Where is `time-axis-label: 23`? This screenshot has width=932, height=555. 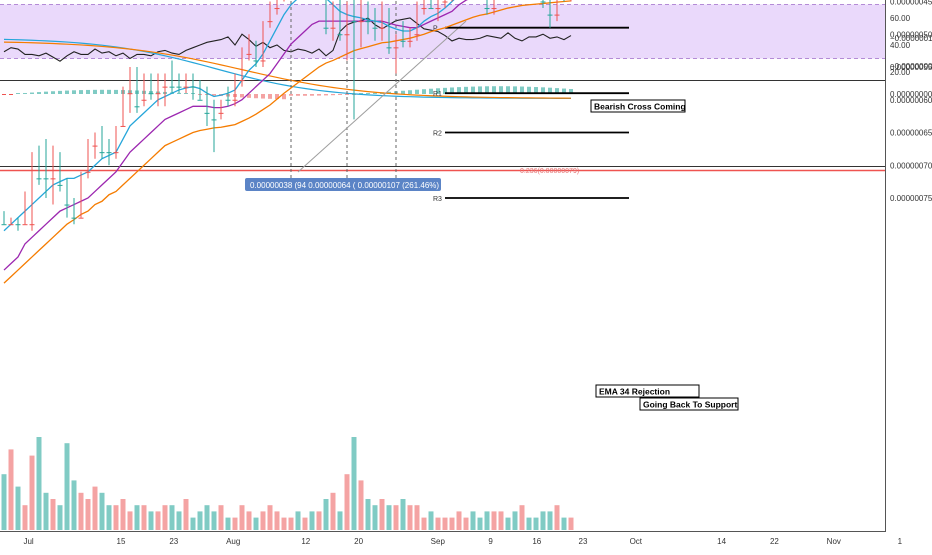 time-axis-label: 23 is located at coordinates (173, 541).